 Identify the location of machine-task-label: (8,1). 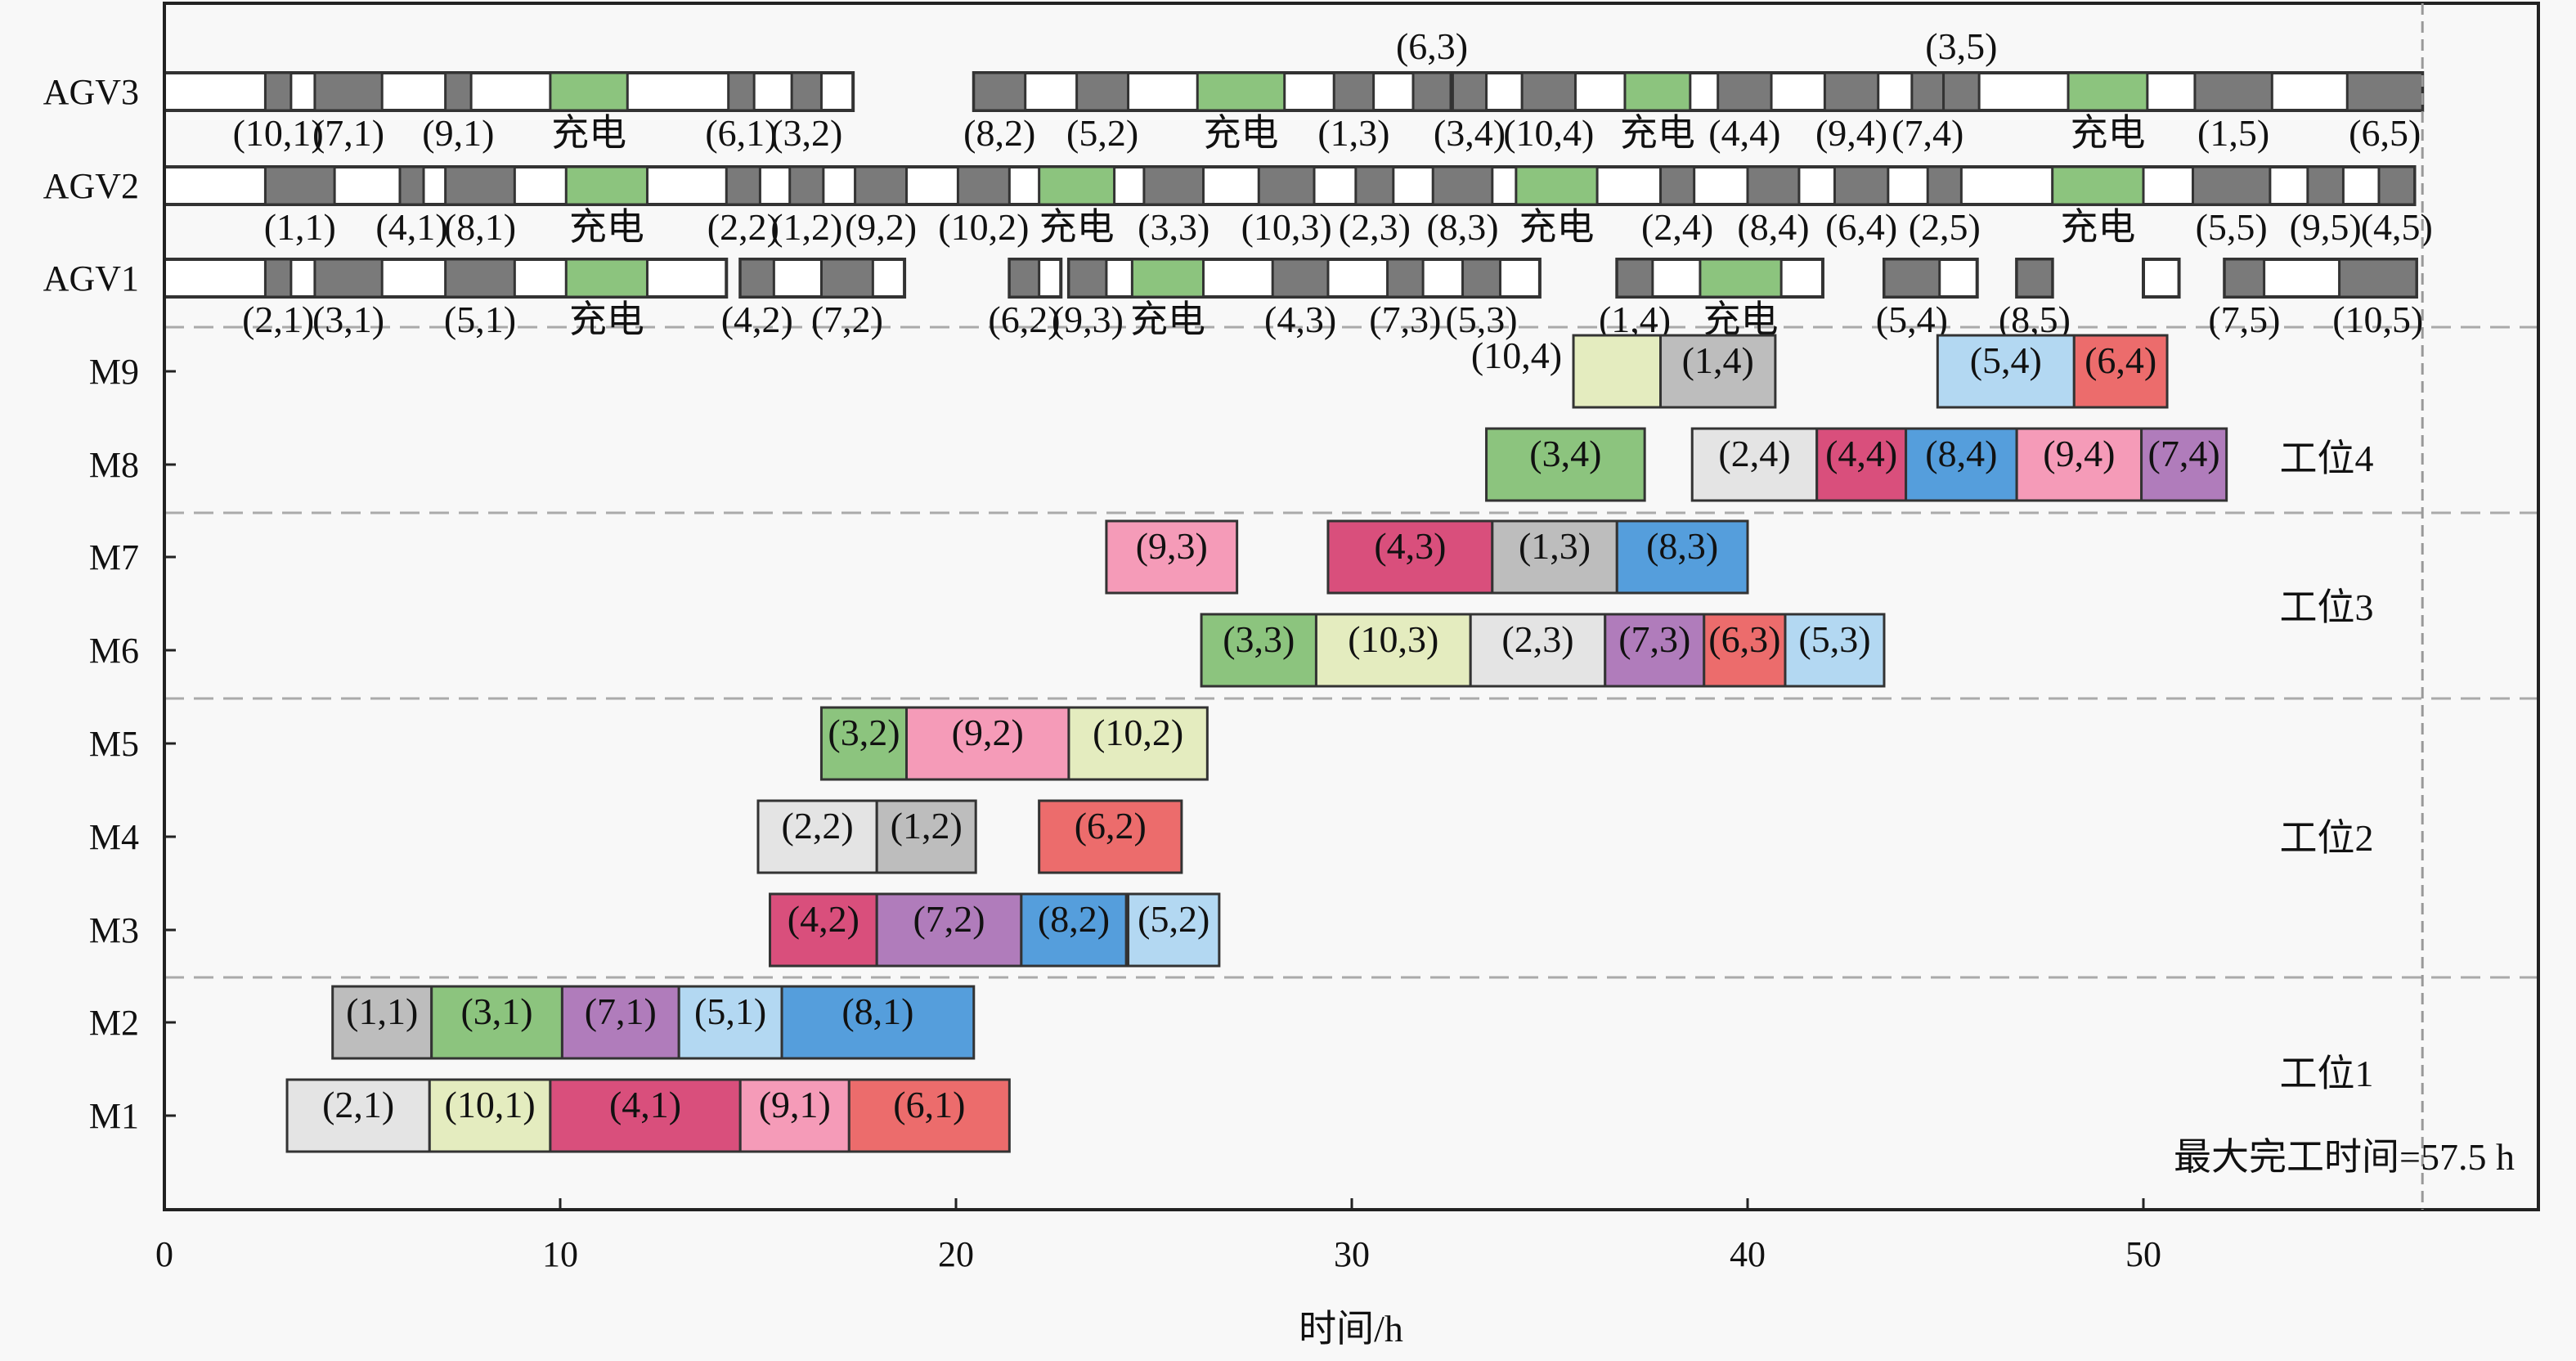
(877, 1011).